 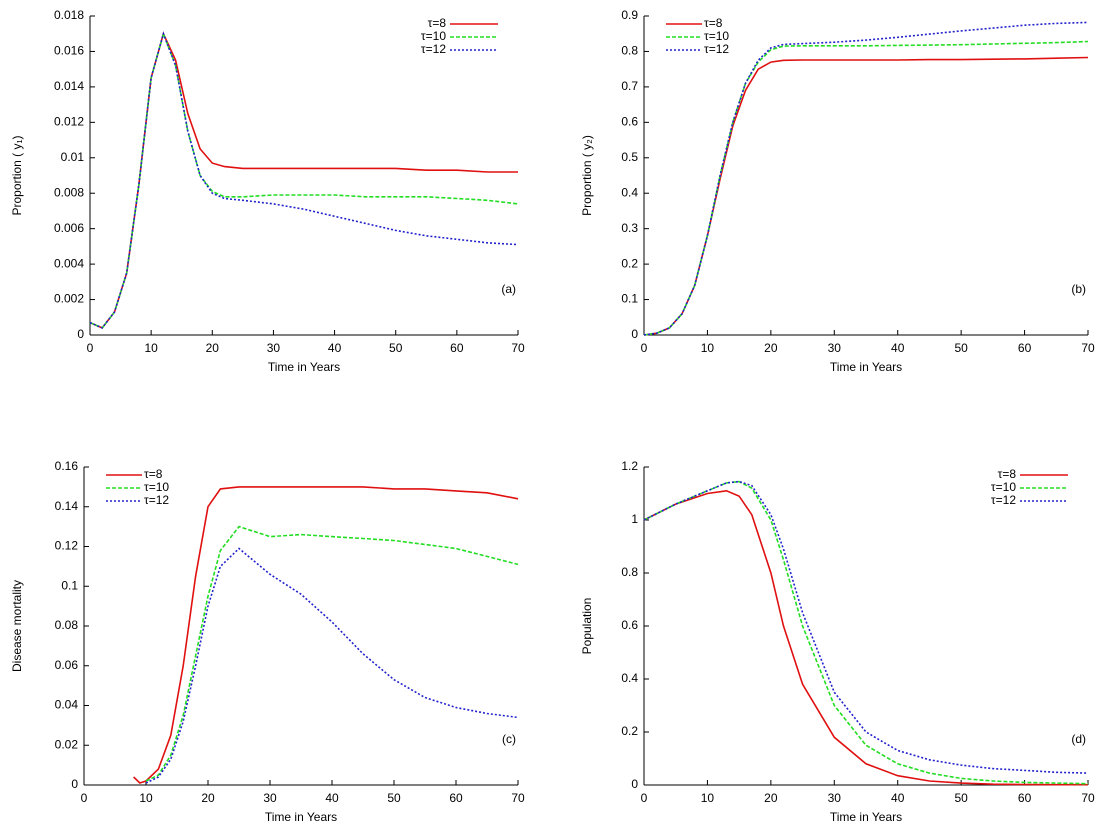 I want to click on y-tick-label: 0.01, so click(x=73, y=157).